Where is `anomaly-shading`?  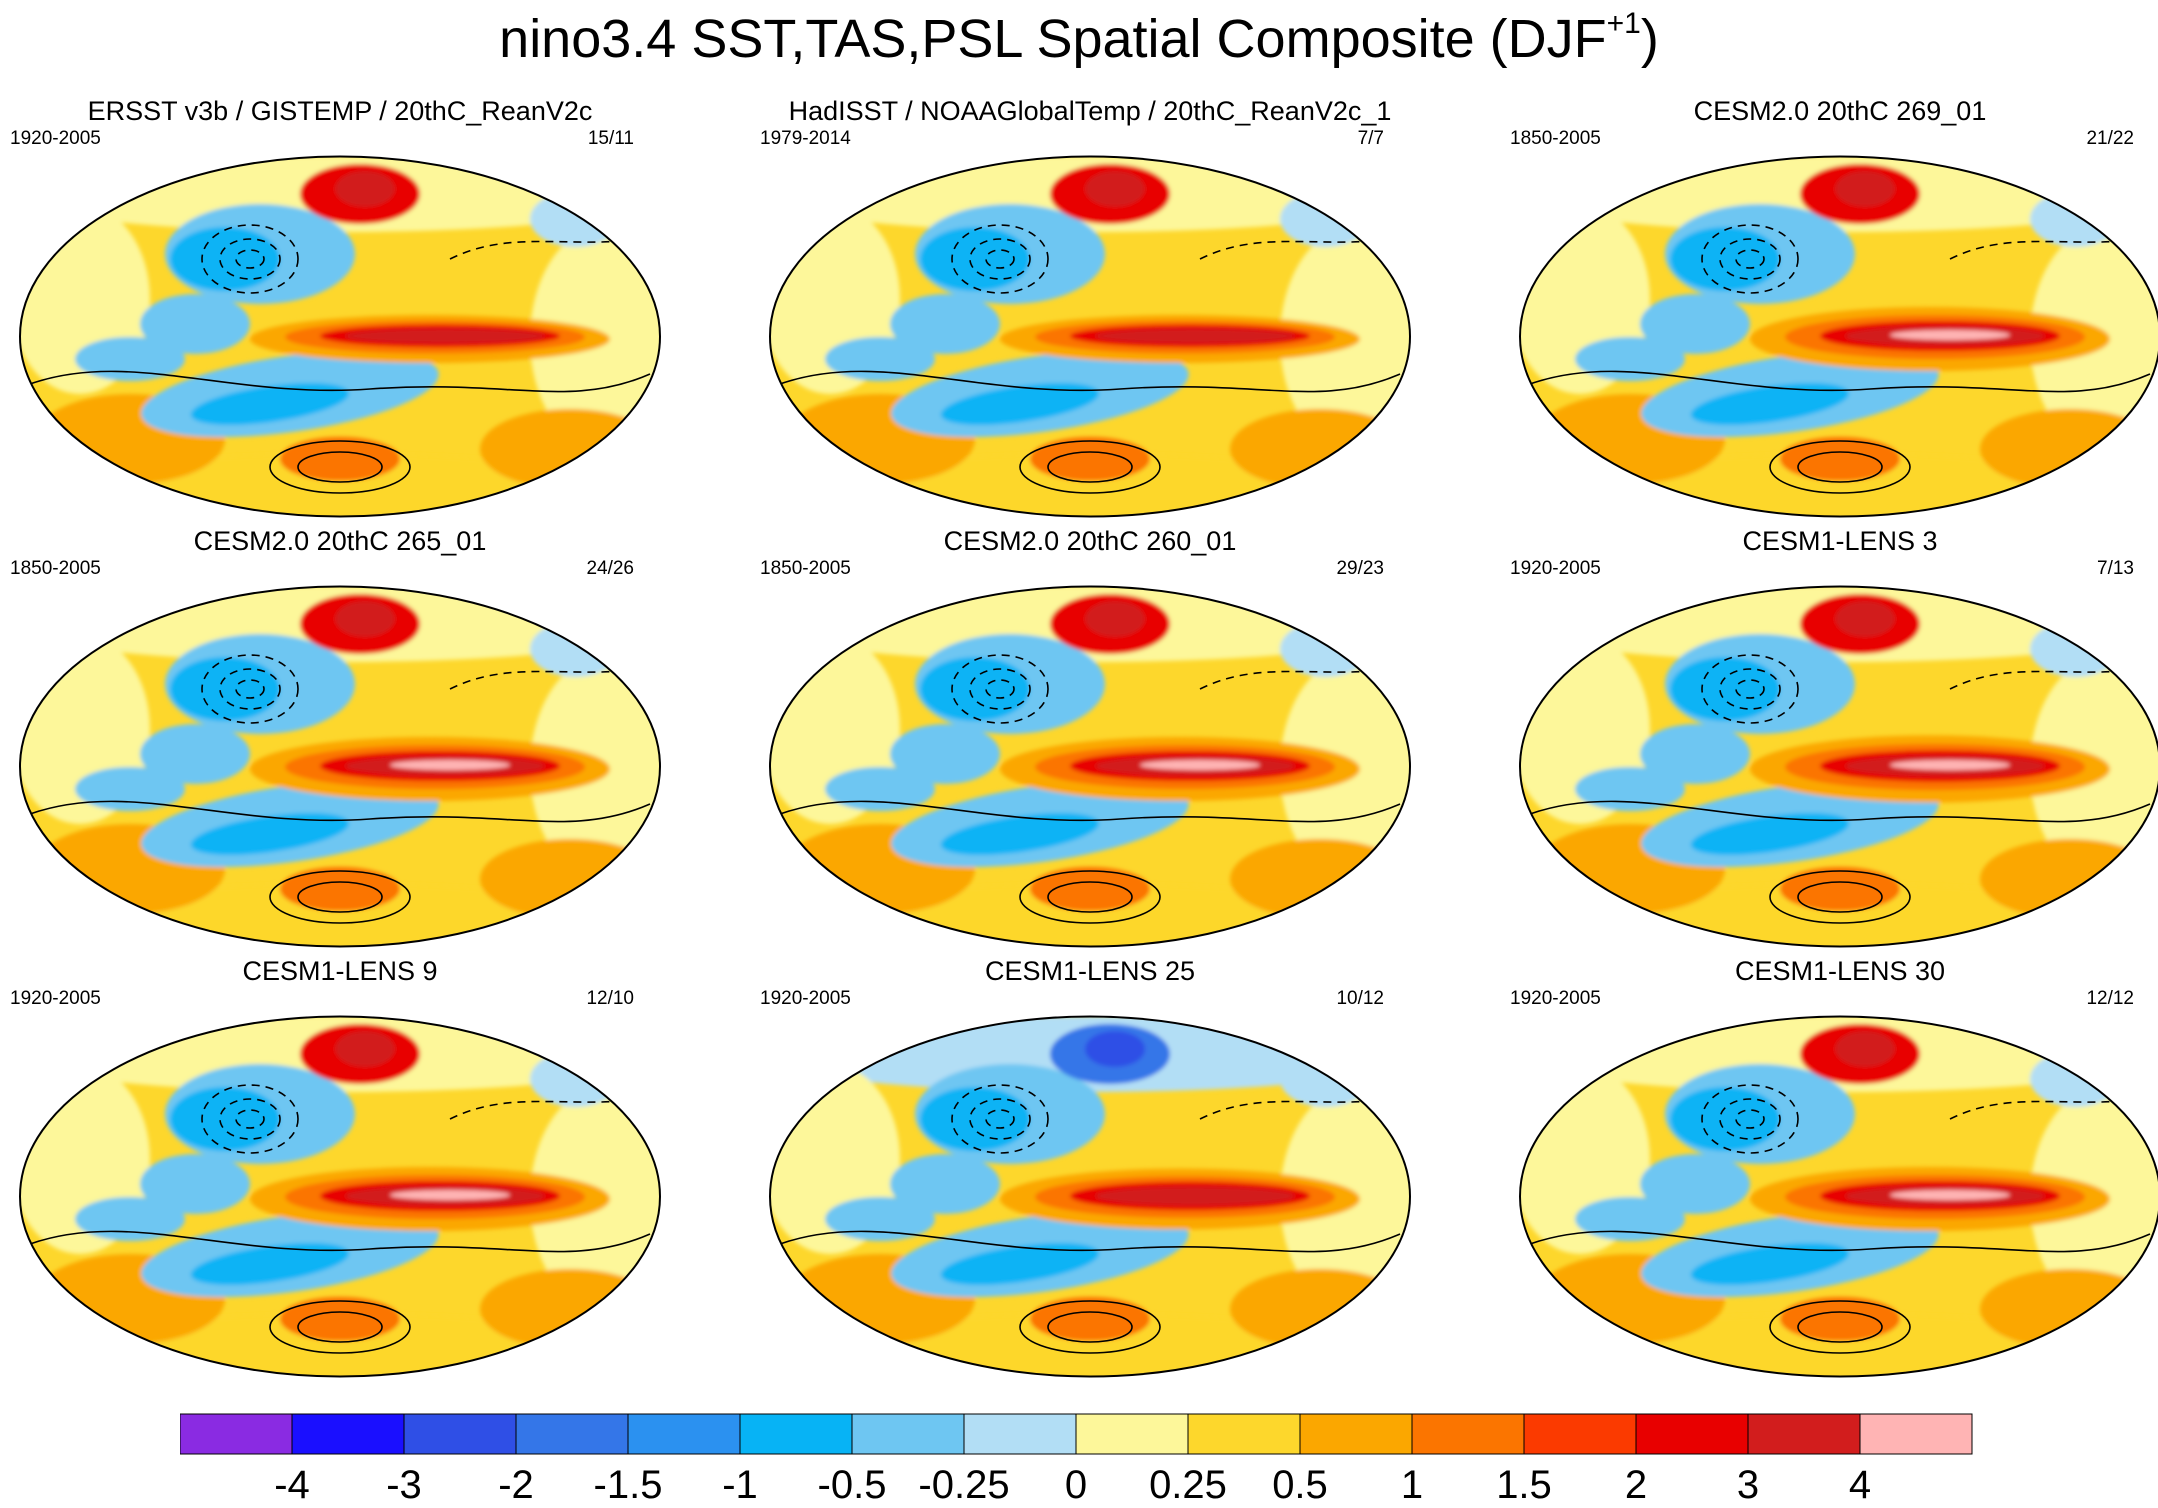 anomaly-shading is located at coordinates (1839, 766).